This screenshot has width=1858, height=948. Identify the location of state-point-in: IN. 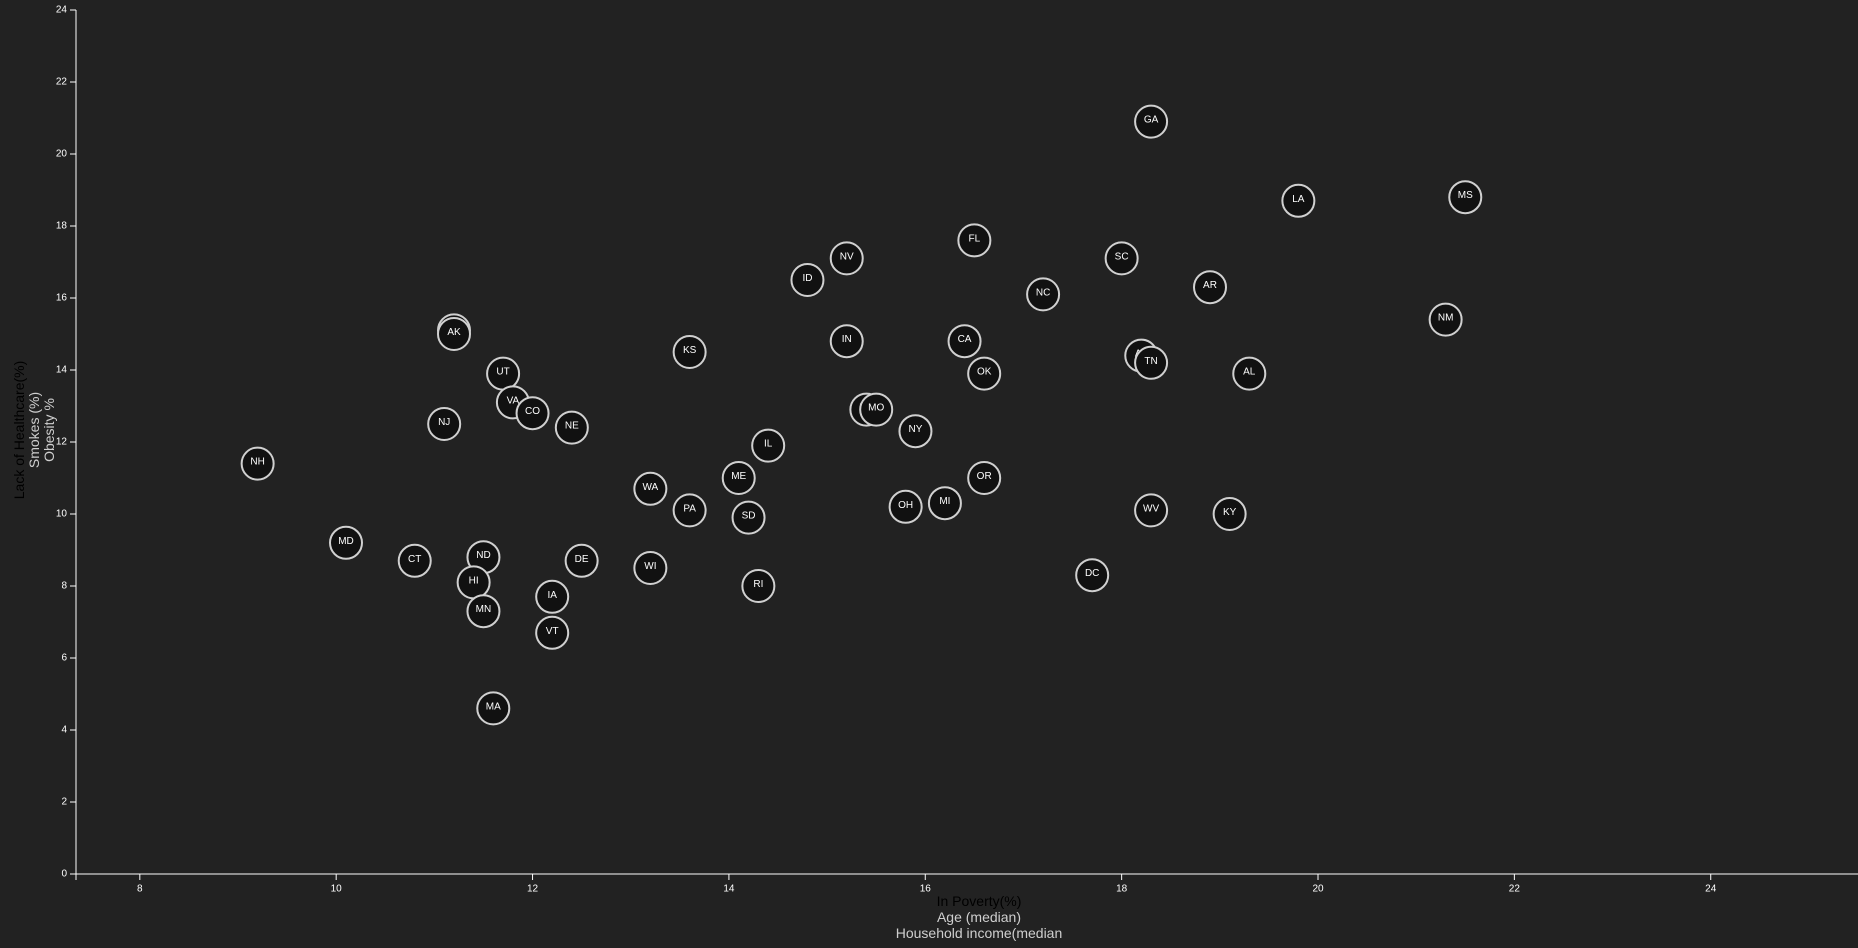
(846, 341).